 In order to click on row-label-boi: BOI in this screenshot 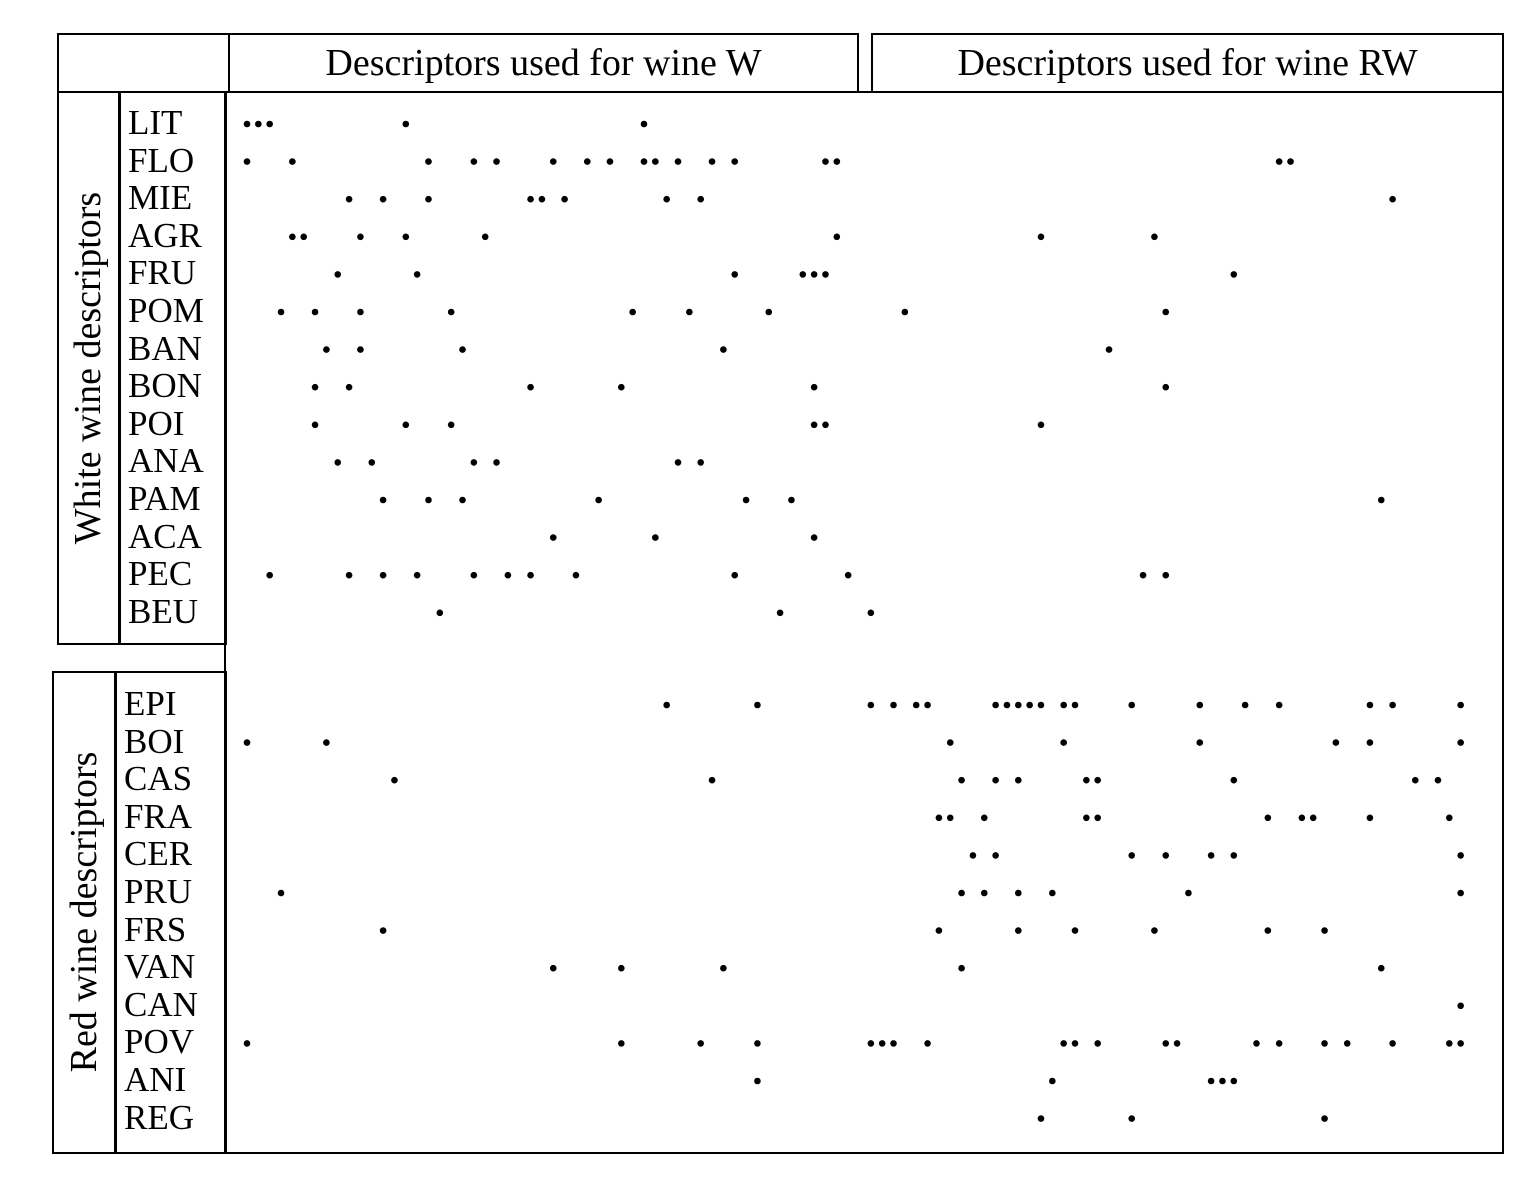, I will do `click(154, 741)`.